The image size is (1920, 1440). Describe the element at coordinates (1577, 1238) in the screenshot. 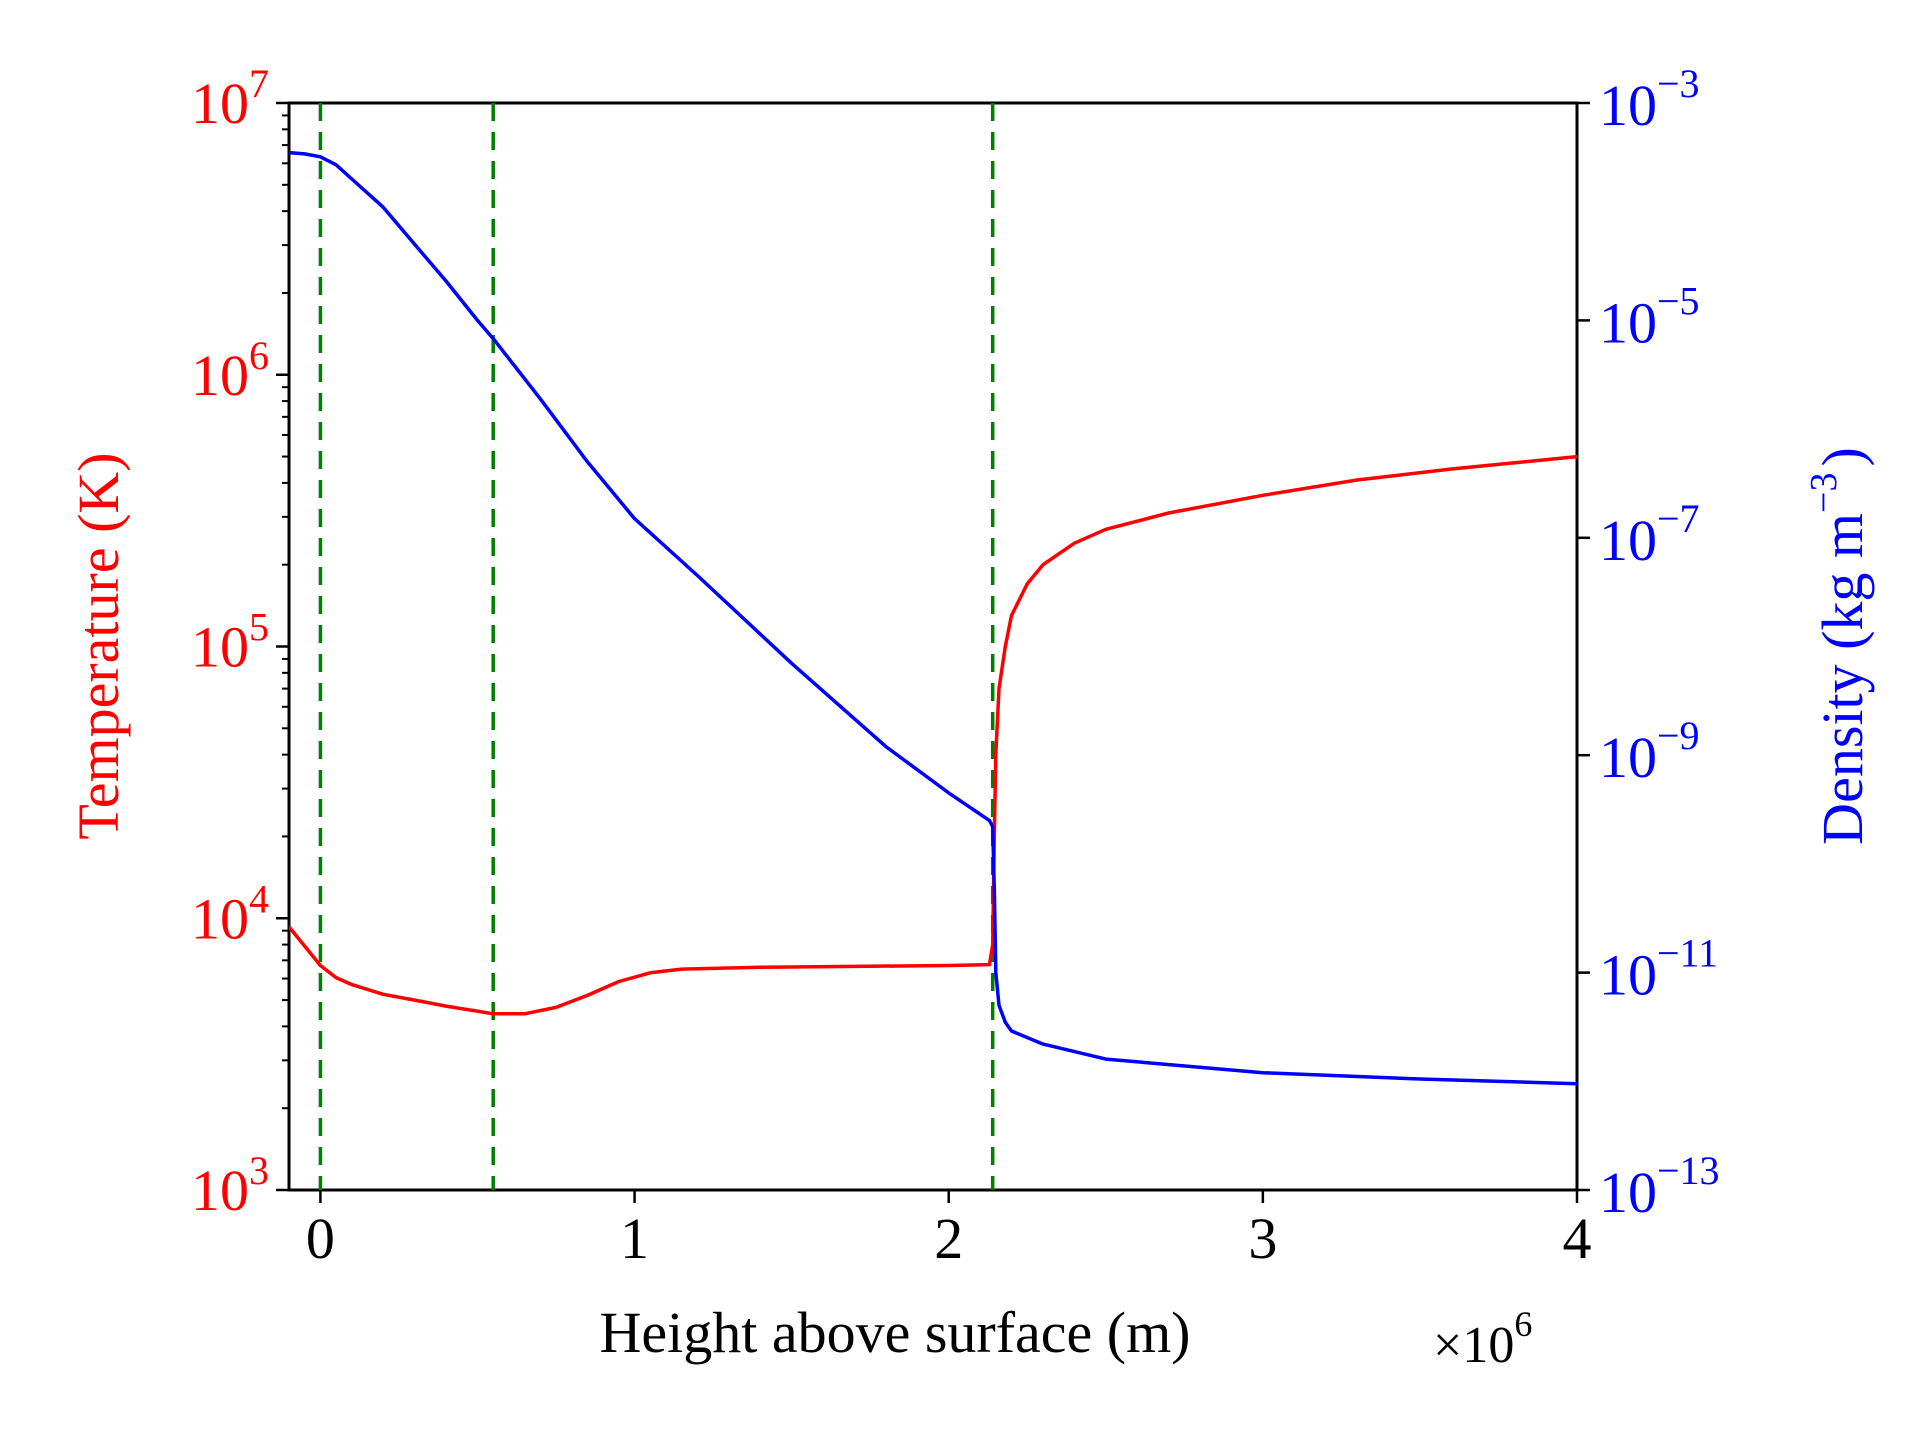

I see `x-tick-label: 4` at that location.